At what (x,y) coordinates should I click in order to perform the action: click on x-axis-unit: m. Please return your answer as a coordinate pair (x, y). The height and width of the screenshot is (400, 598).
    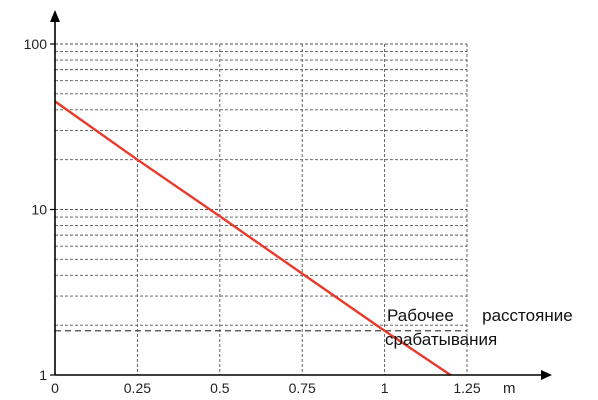
    Looking at the image, I should click on (509, 388).